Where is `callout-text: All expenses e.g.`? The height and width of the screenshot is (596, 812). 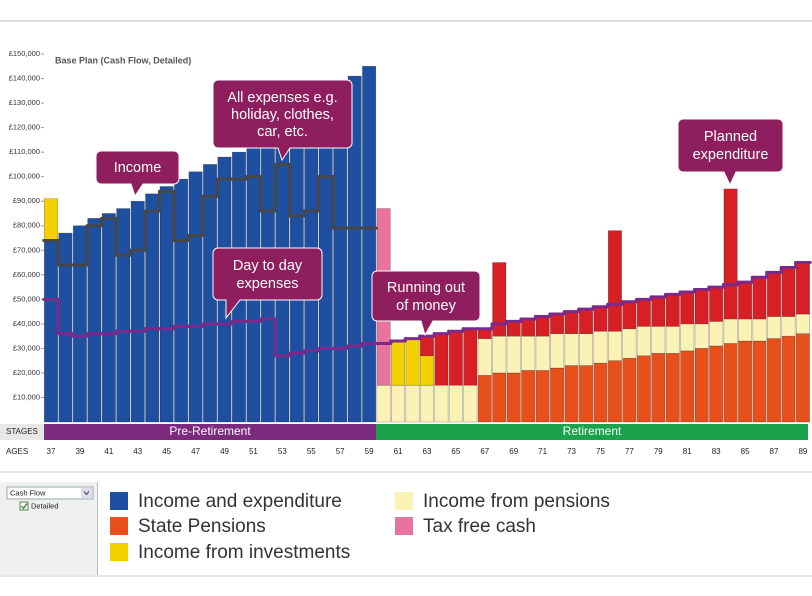
callout-text: All expenses e.g. is located at coordinates (282, 98).